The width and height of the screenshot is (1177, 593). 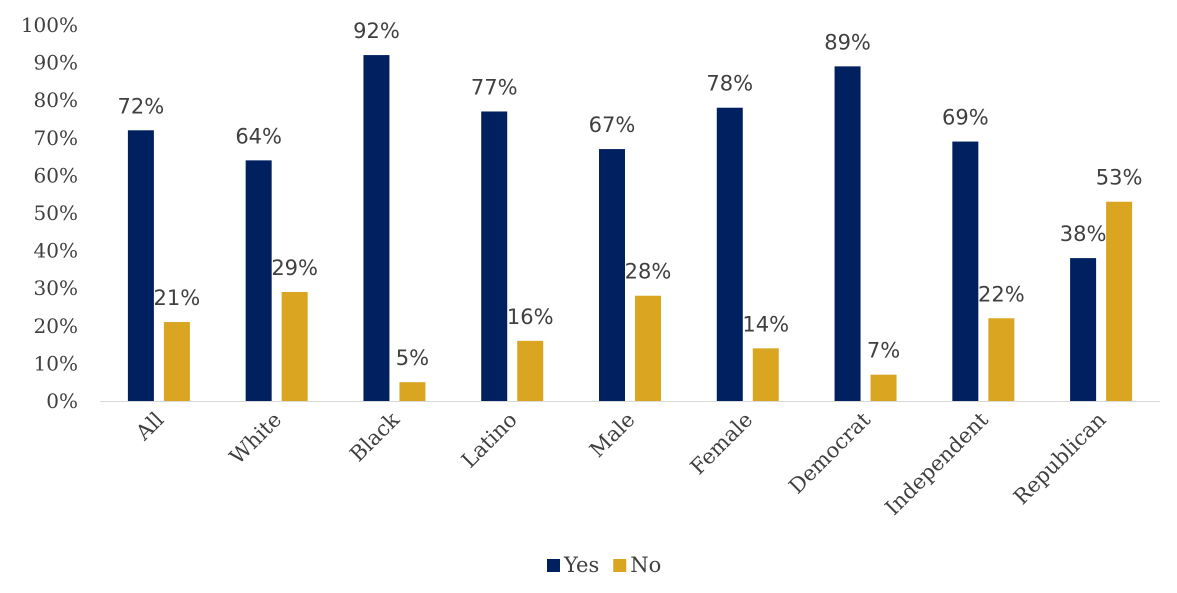 What do you see at coordinates (1060, 459) in the screenshot?
I see `x-tick-label: Republican` at bounding box center [1060, 459].